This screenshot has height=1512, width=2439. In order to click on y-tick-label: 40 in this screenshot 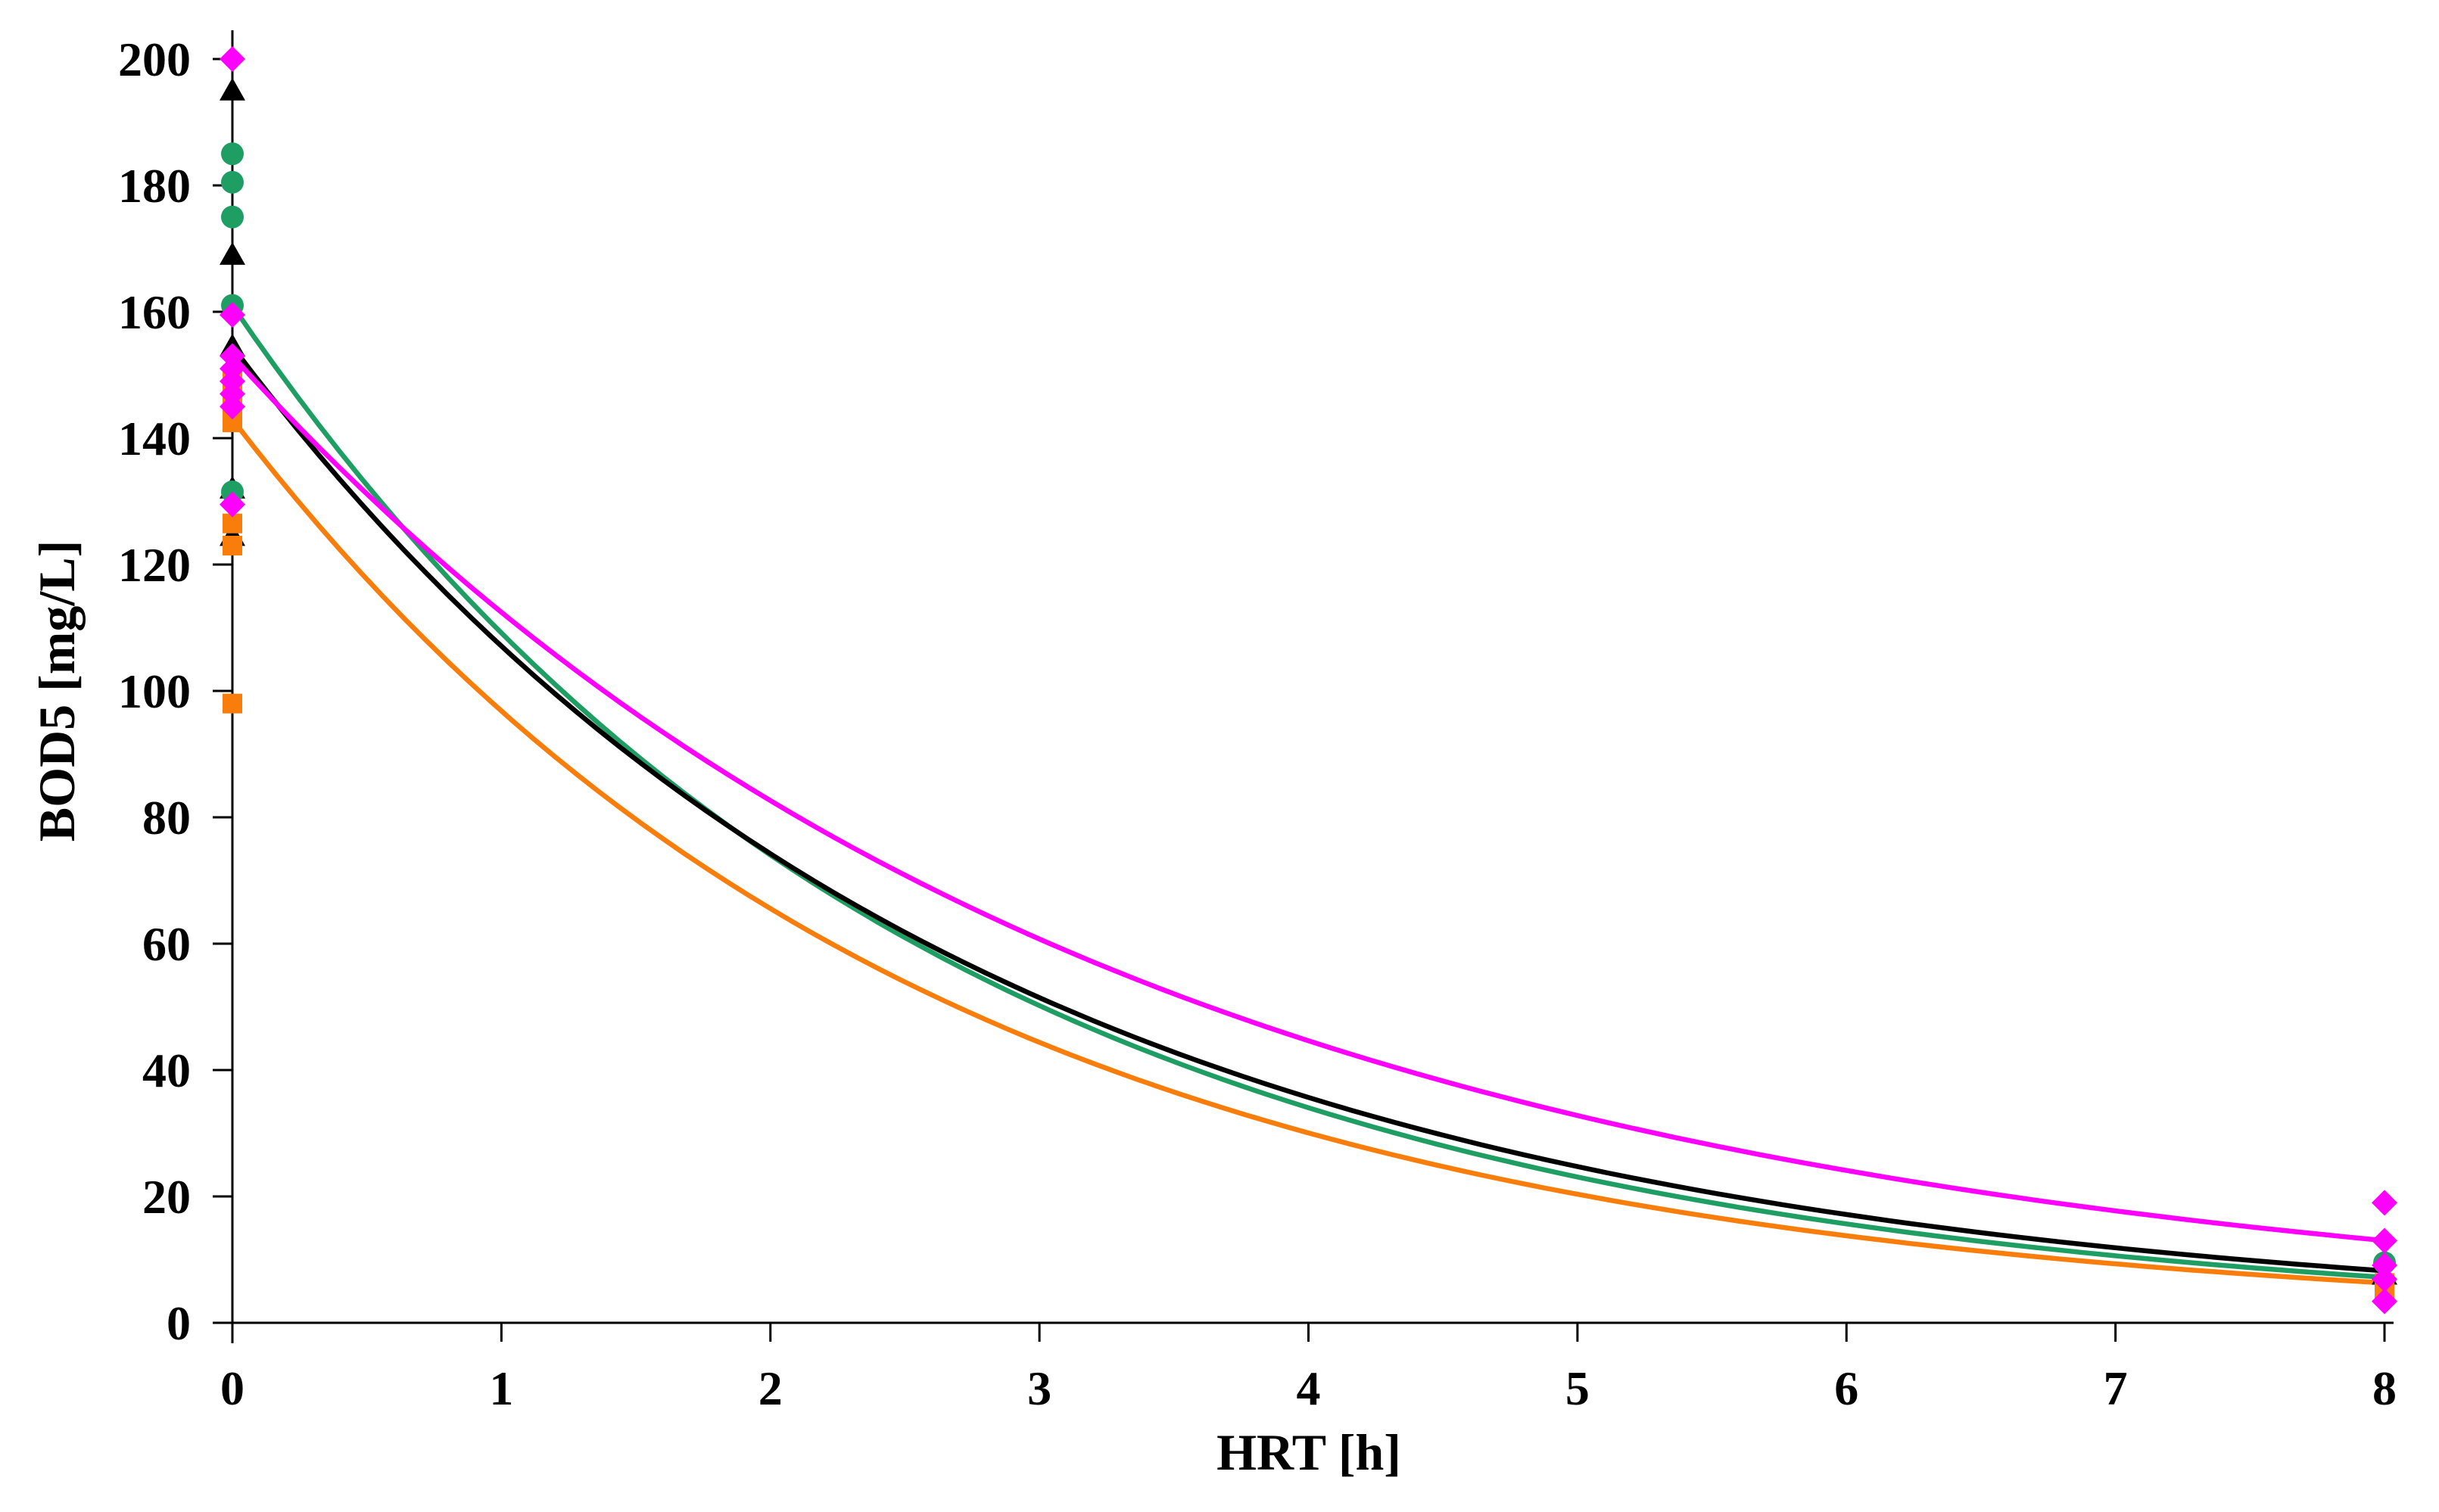, I will do `click(166, 1070)`.